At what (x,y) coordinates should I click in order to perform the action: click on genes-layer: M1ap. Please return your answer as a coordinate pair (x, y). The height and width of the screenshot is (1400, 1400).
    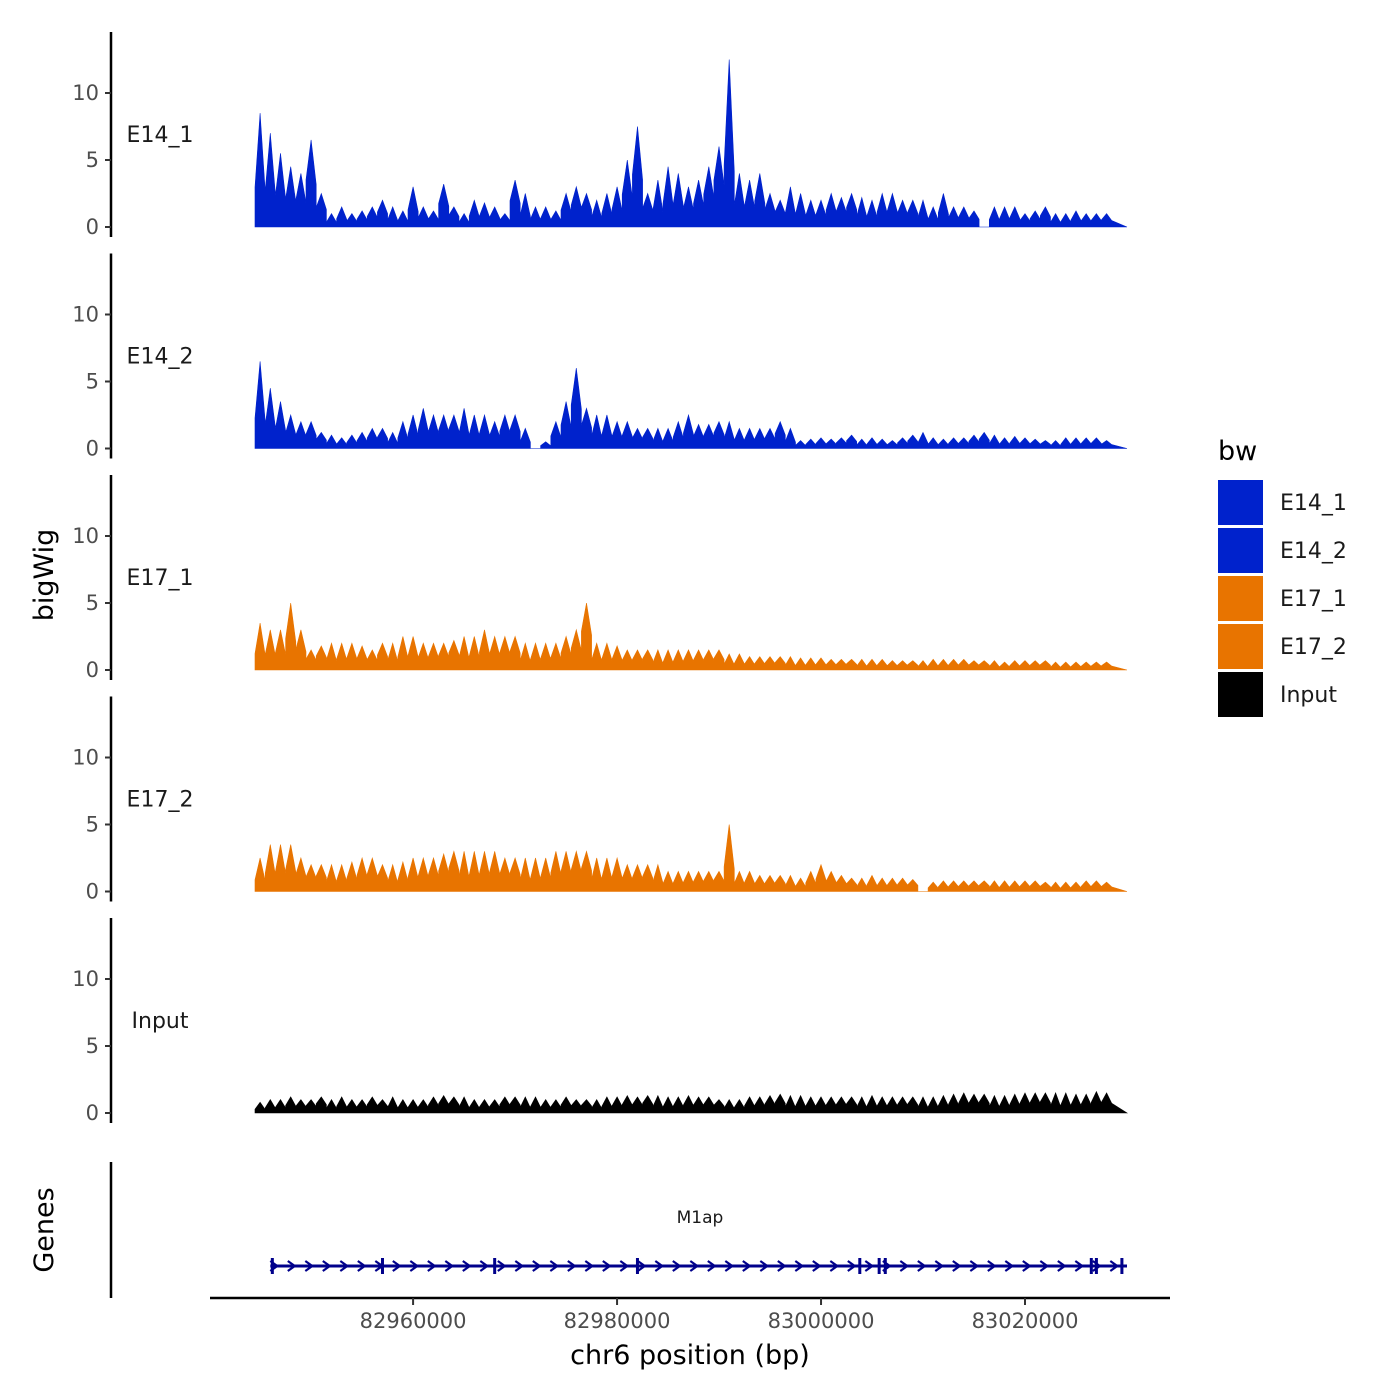
    Looking at the image, I should click on (618, 1230).